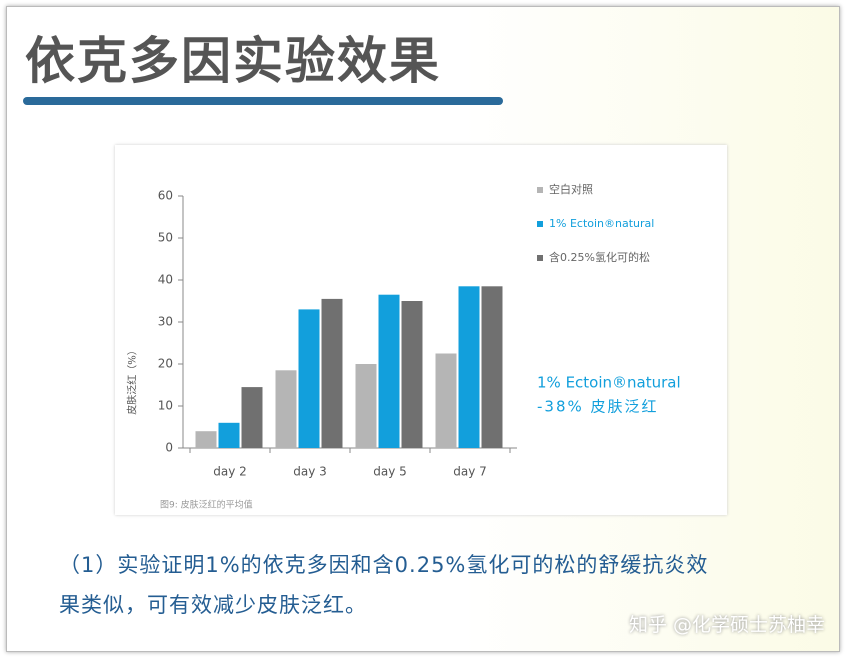 This screenshot has width=846, height=658. Describe the element at coordinates (230, 472) in the screenshot. I see `x-tick-label: day 2` at that location.